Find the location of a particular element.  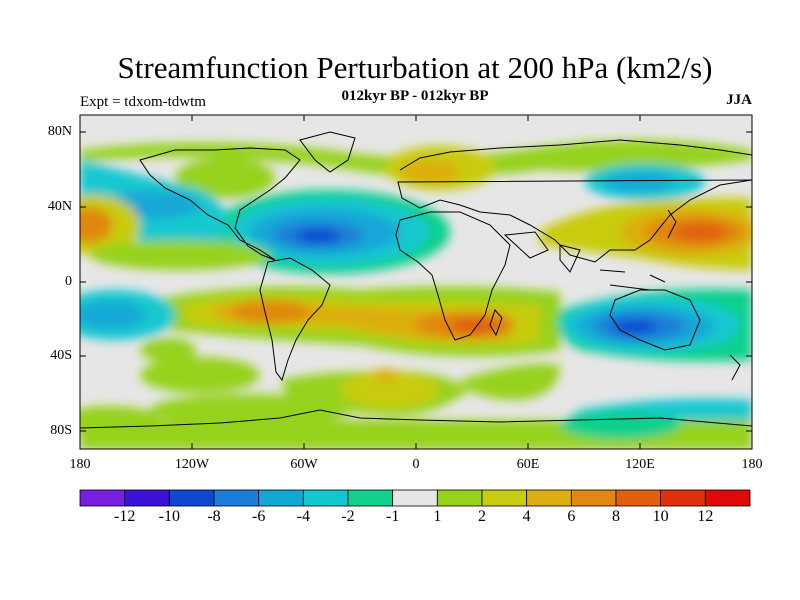

x-tick-label-180w: 180 is located at coordinates (80, 464).